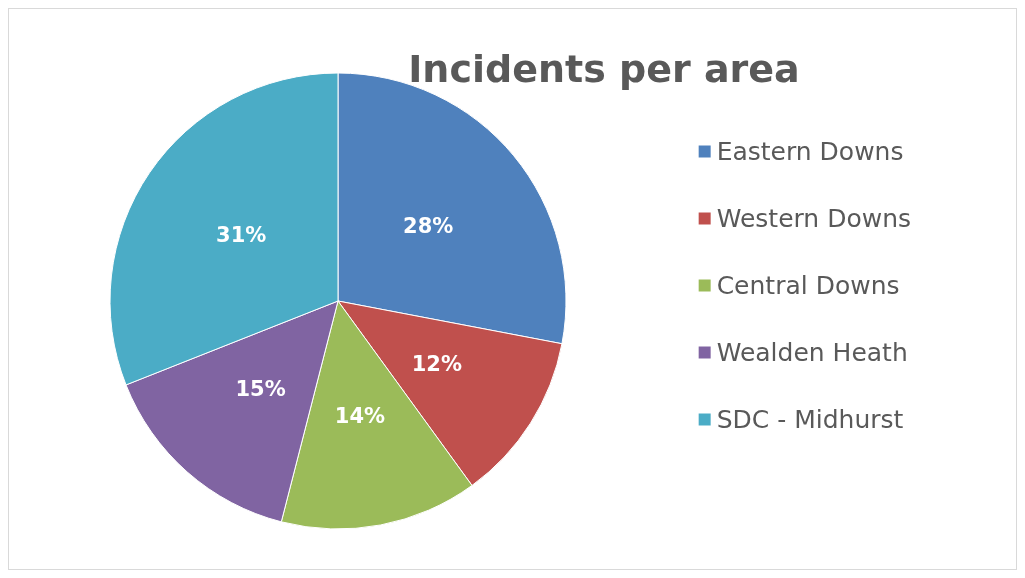  Describe the element at coordinates (241, 235) in the screenshot. I see `data-label: 31%` at that location.